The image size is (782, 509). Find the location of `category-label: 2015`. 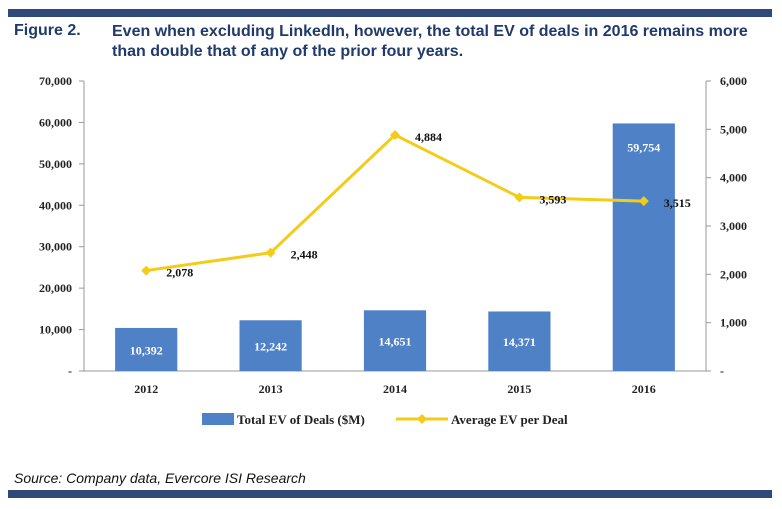

category-label: 2015 is located at coordinates (519, 389).